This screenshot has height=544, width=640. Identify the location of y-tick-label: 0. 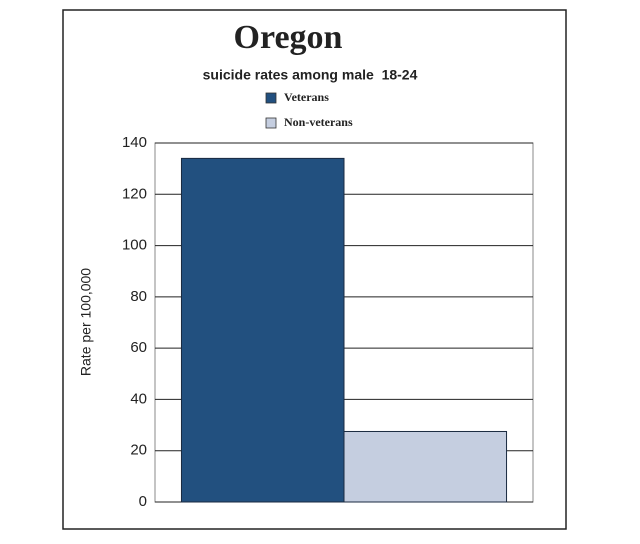
(143, 501).